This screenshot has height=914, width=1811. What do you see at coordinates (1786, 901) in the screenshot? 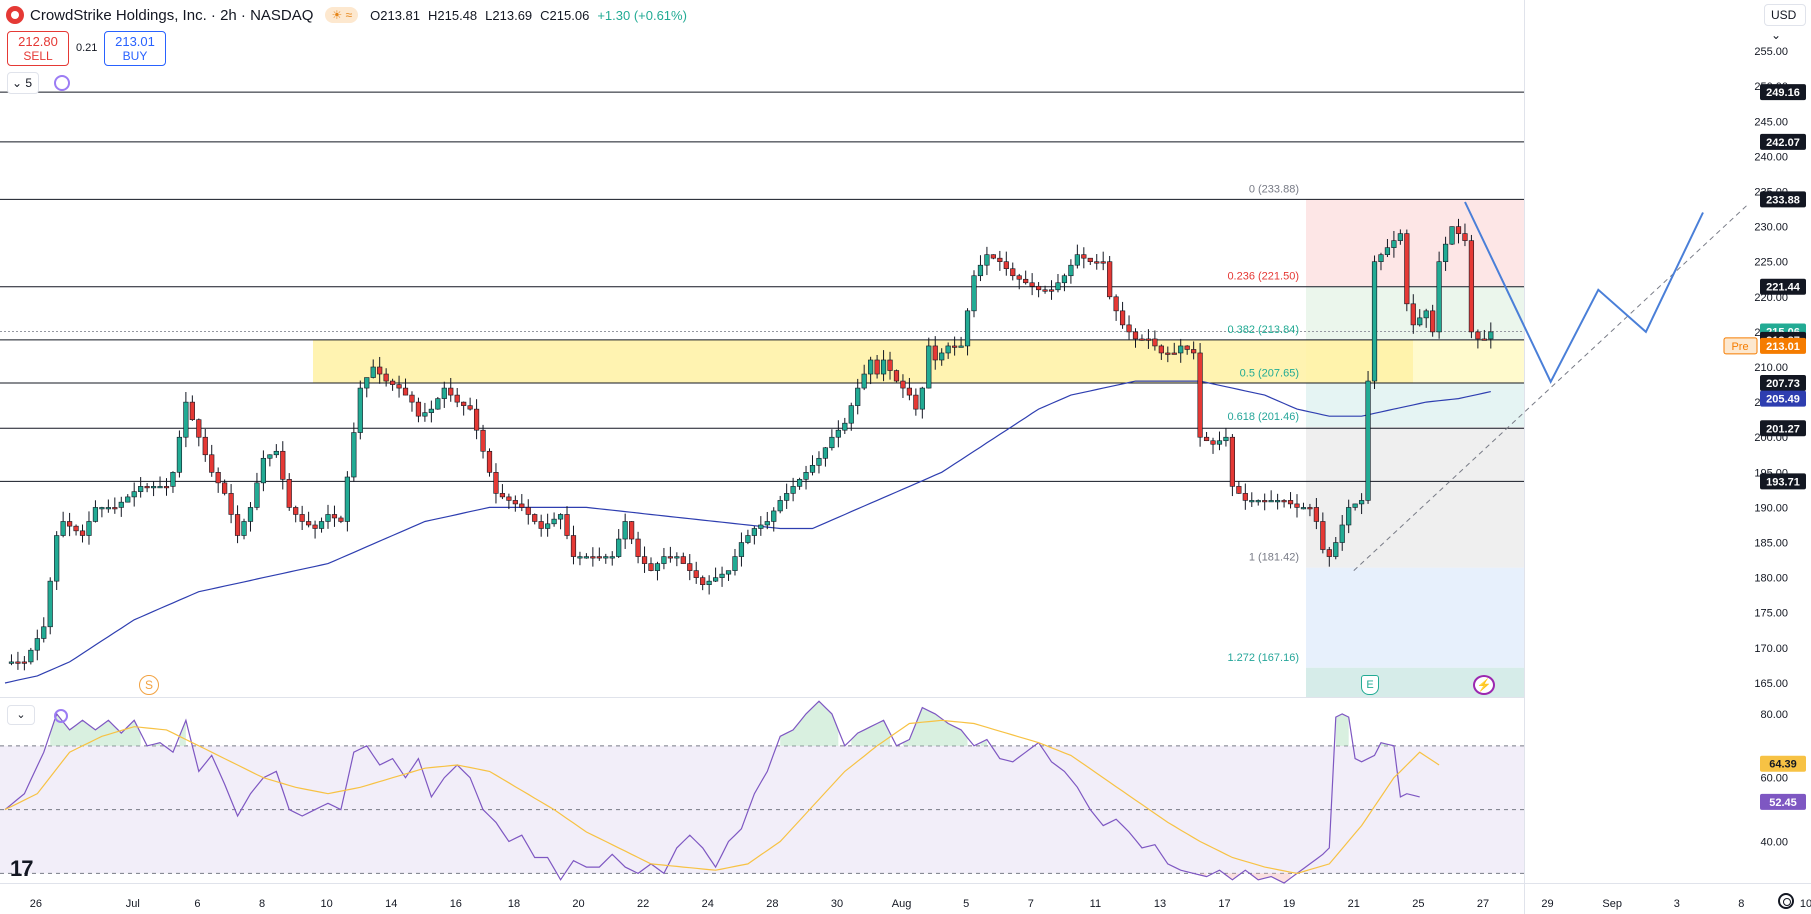
I see `settings-gear-icon` at bounding box center [1786, 901].